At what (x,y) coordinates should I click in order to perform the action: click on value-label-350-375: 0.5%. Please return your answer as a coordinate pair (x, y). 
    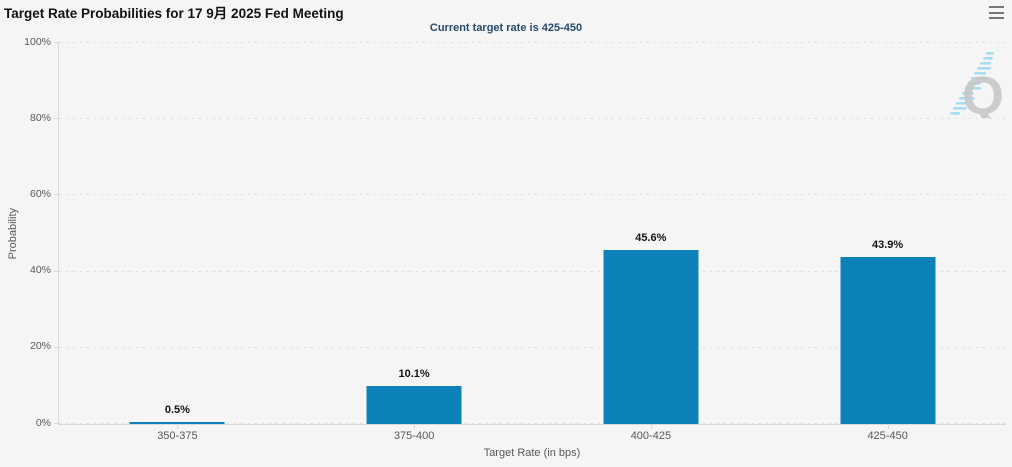
    Looking at the image, I should click on (177, 410).